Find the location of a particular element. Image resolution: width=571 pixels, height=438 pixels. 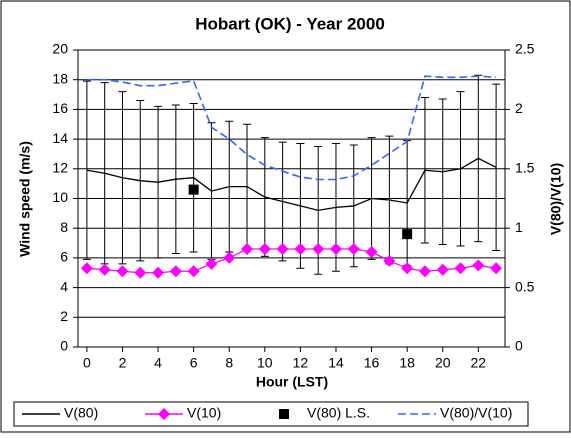

y2-tick-label: 0.5 is located at coordinates (525, 286).